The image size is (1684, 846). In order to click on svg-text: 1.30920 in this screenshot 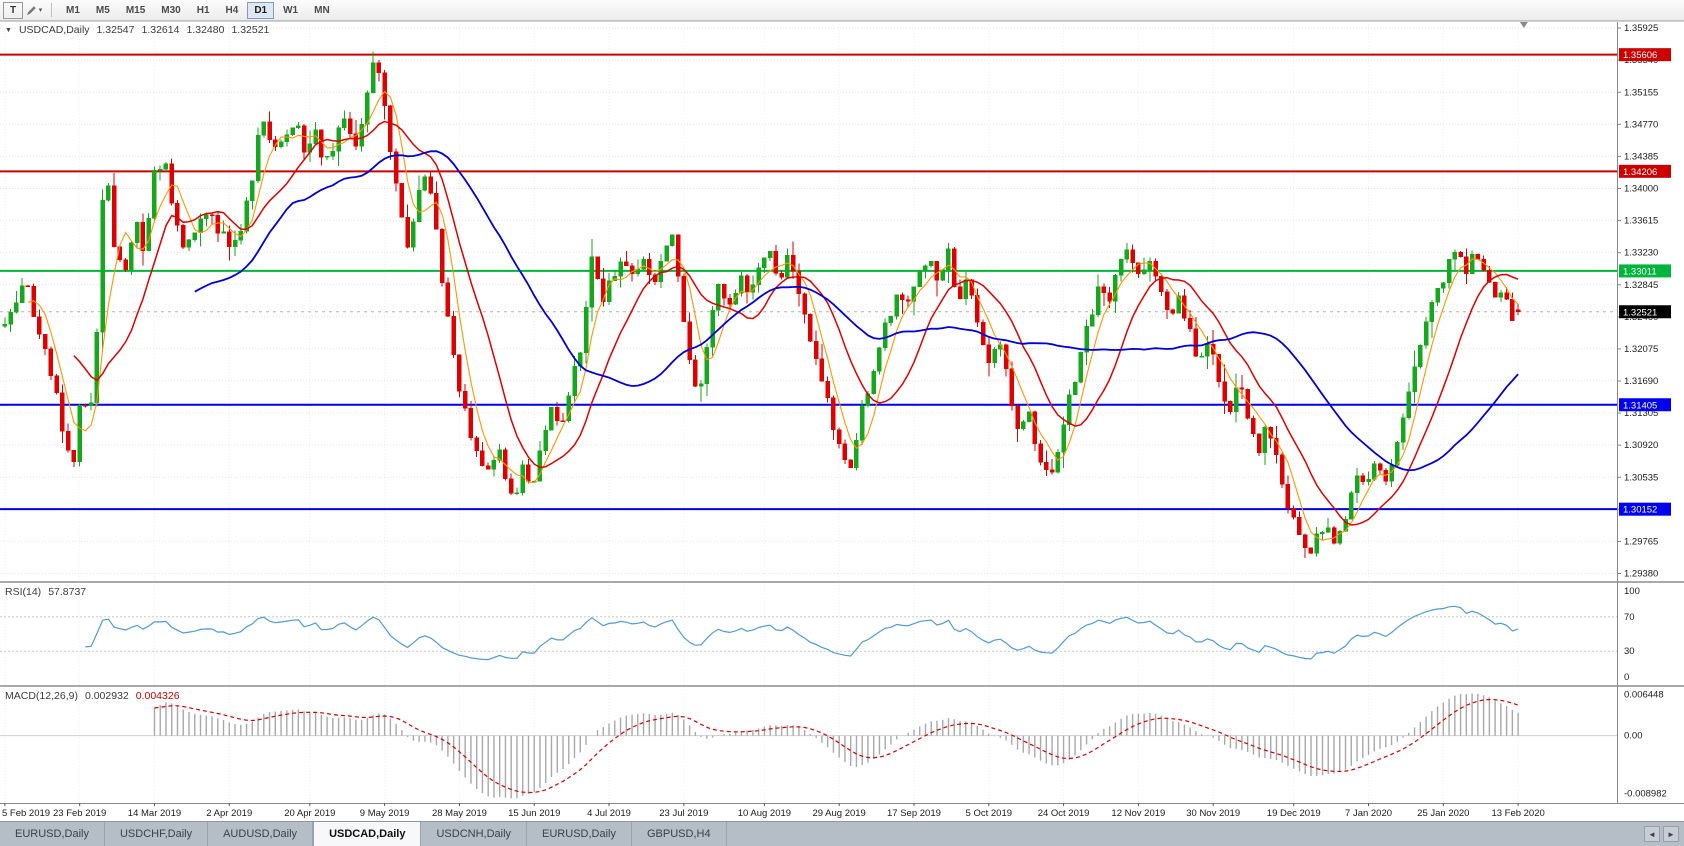, I will do `click(1641, 445)`.